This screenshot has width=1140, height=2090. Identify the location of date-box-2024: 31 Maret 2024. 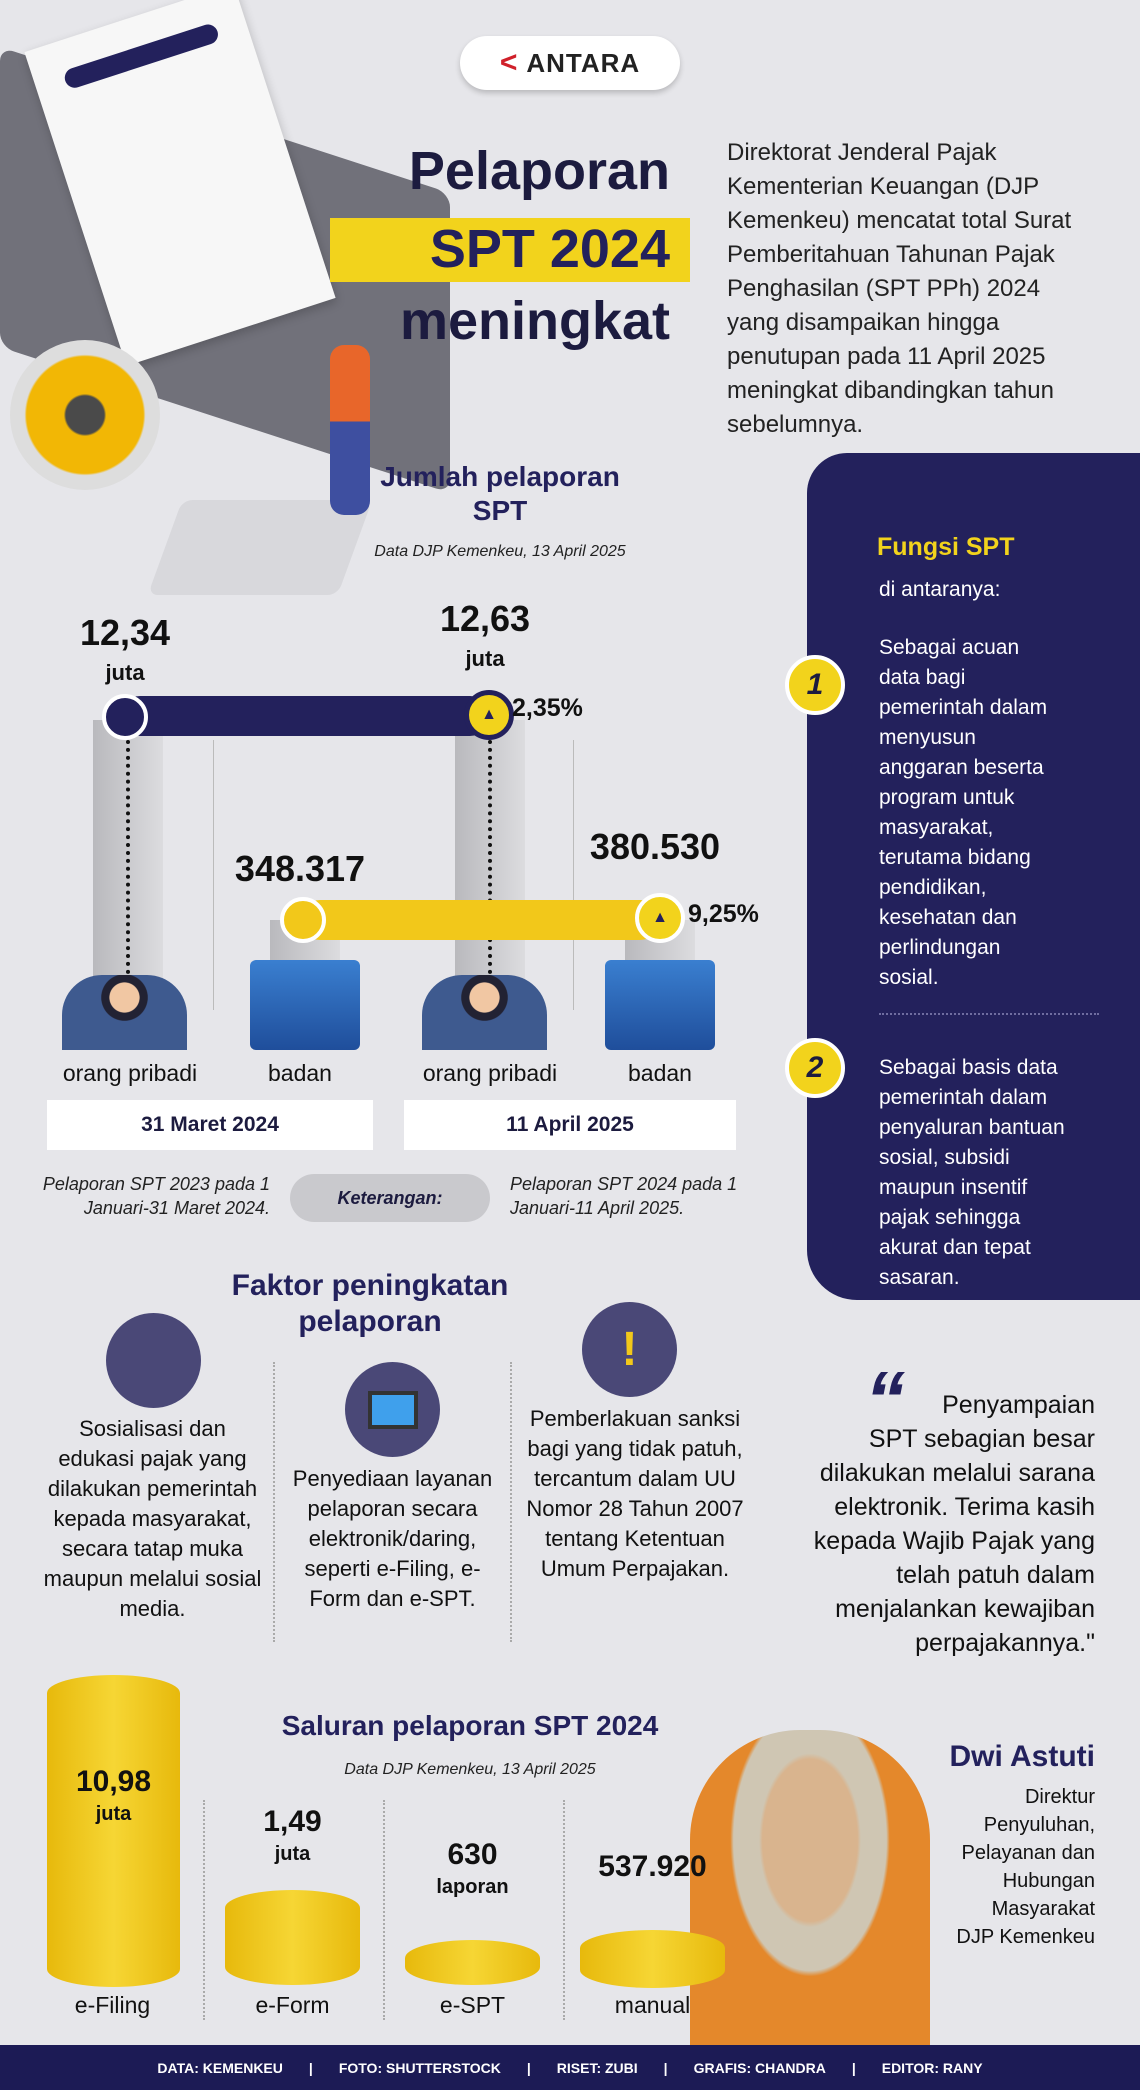
(210, 1125).